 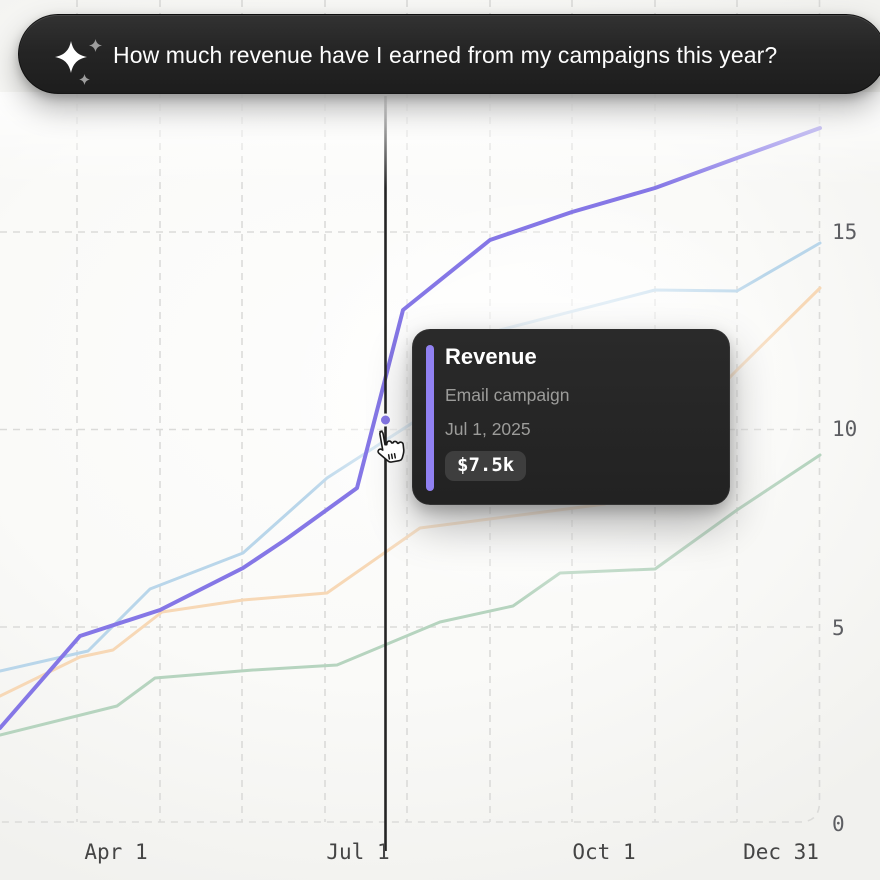 I want to click on x-tick-label: Dec 31, so click(x=781, y=852).